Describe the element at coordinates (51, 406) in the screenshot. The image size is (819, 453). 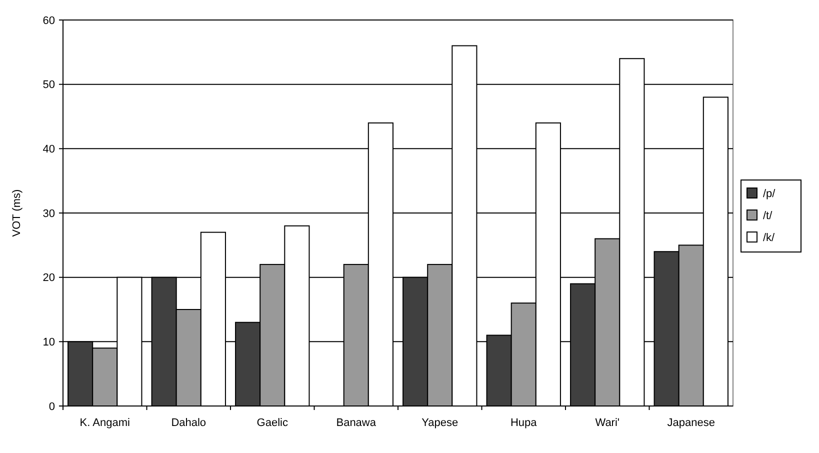
I see `y-tick-label: 0` at that location.